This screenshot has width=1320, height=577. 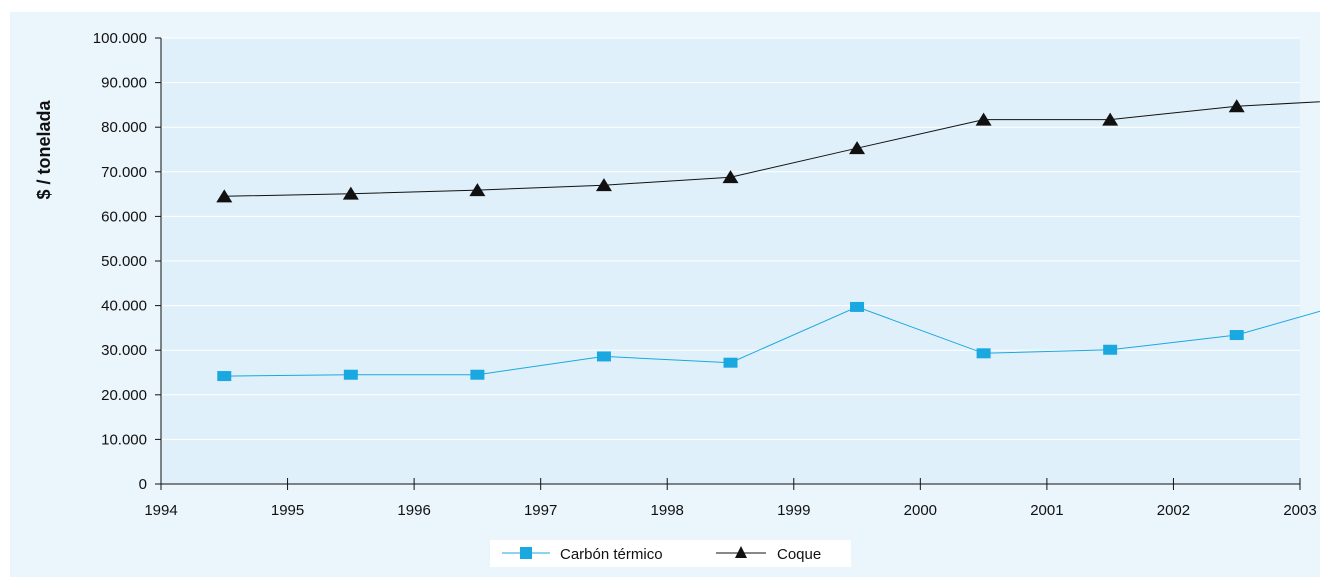 I want to click on x-tick-label-5: 1999, so click(x=793, y=510).